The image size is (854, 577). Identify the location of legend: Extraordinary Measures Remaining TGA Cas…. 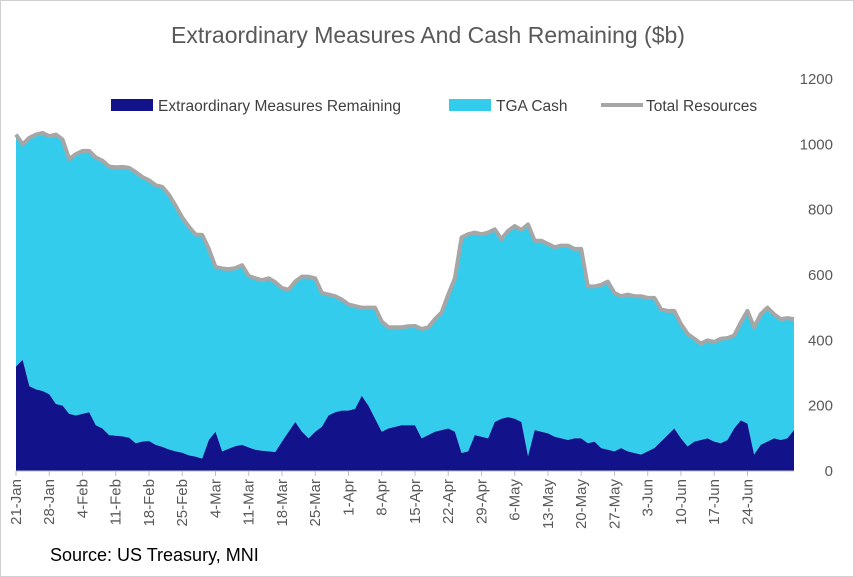
(434, 106).